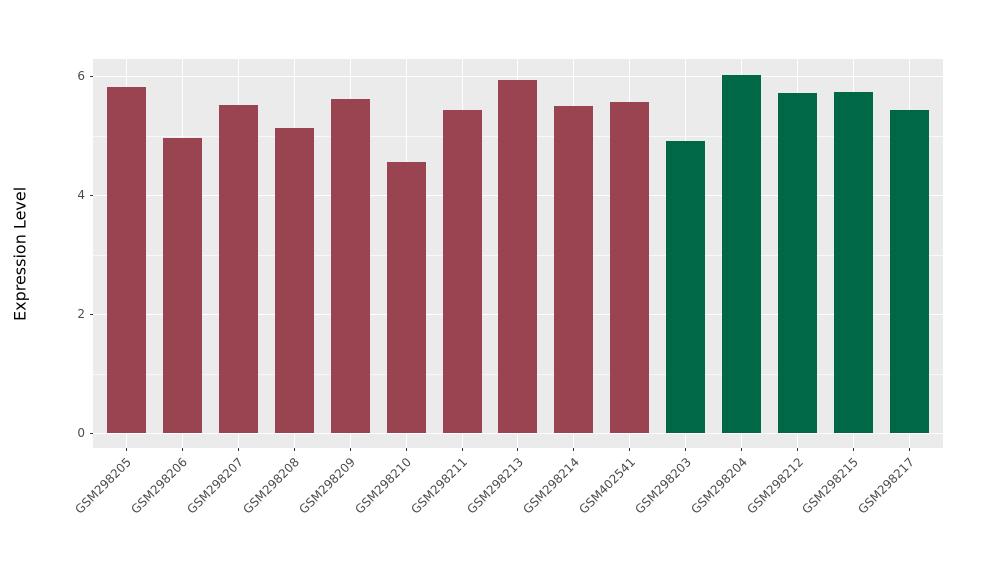 The image size is (1000, 580). Describe the element at coordinates (20, 253) in the screenshot. I see `y-axis-title: Expression Level` at that location.